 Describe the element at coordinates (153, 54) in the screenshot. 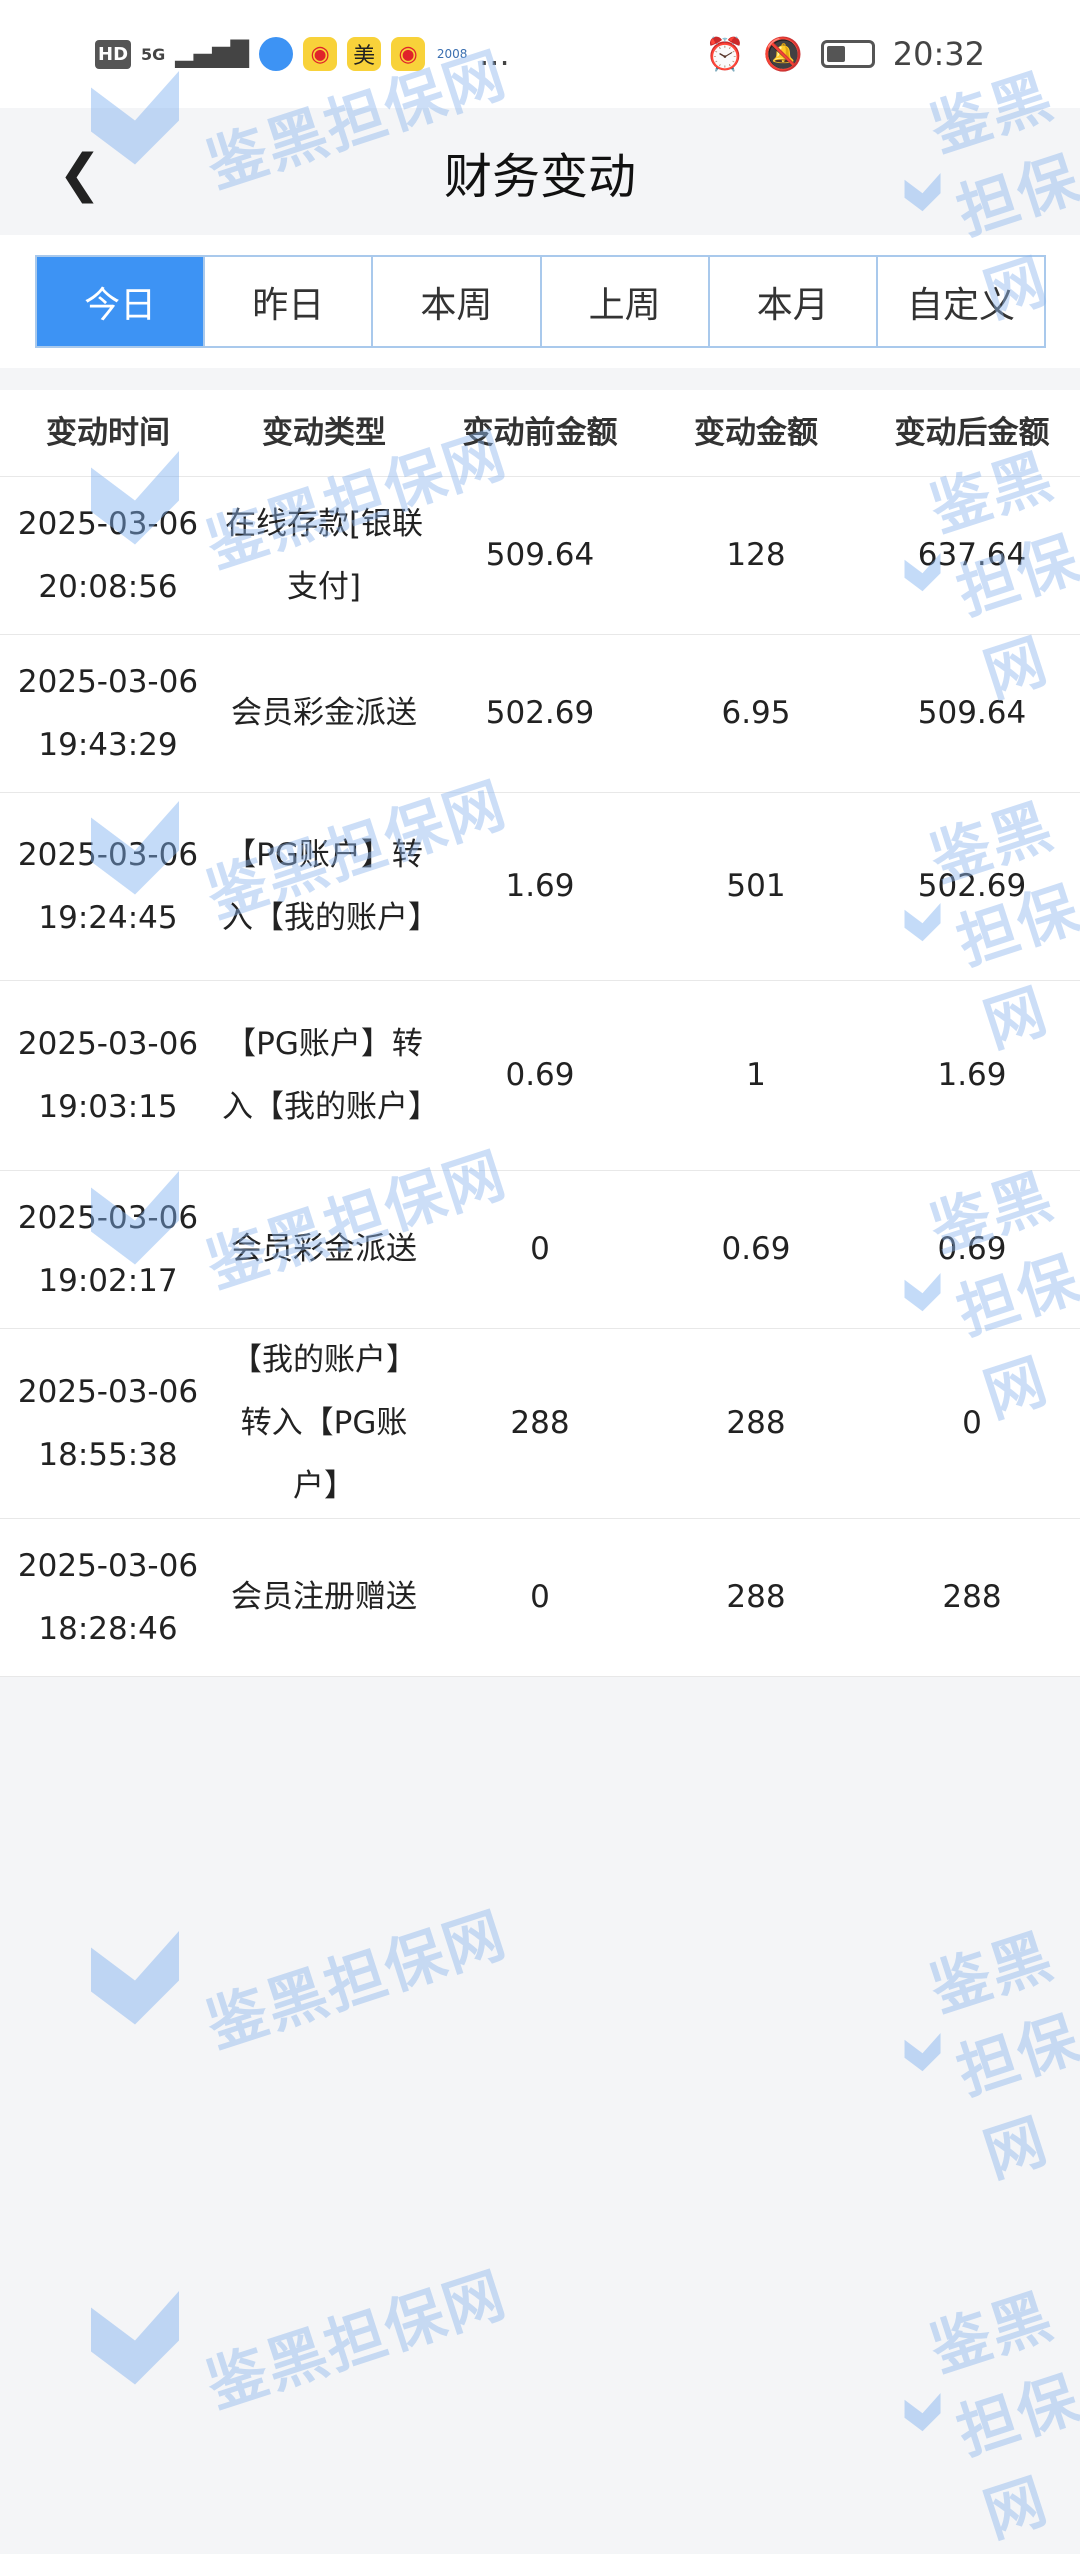

I see `network-label: 5G` at that location.